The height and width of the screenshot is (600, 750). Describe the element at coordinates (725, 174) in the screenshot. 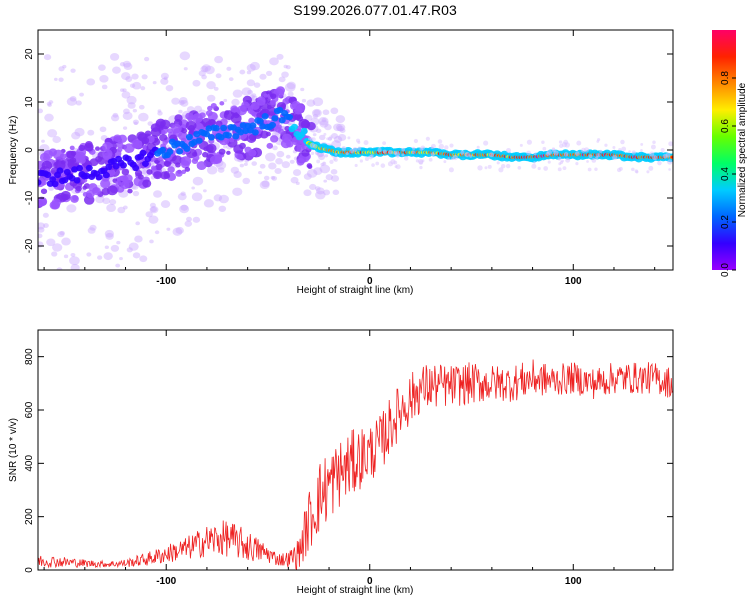

I see `colorbar-tick-label: 0.4` at that location.